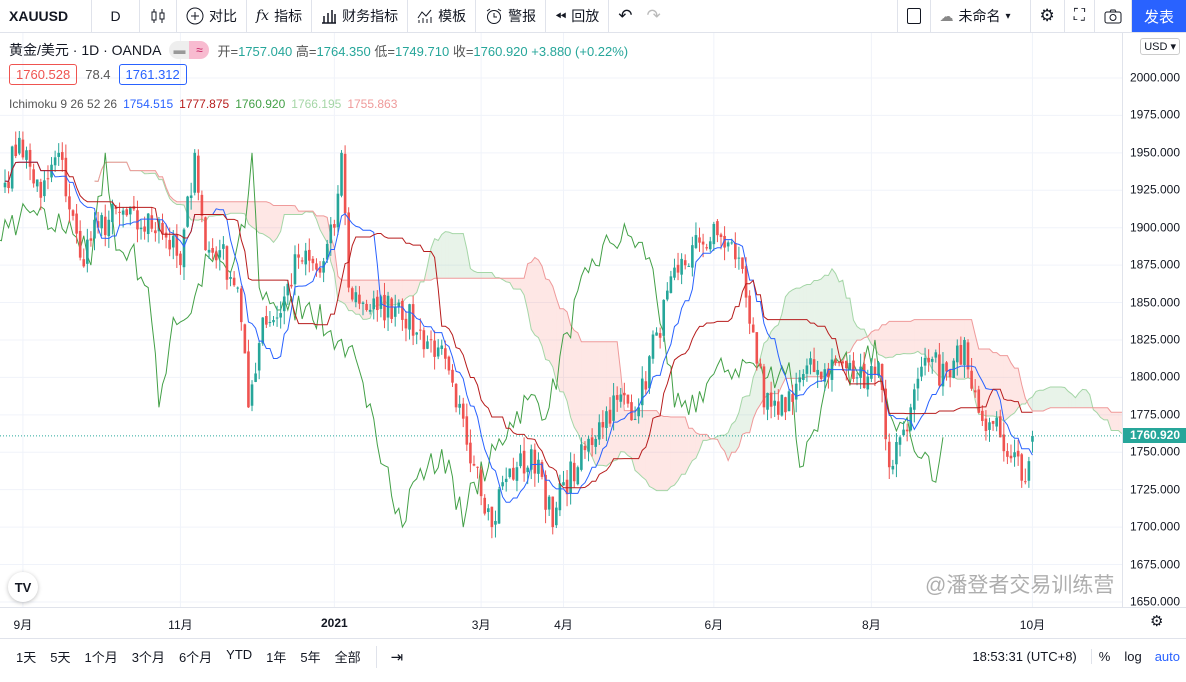 Image resolution: width=1186 pixels, height=682 pixels. I want to click on percent-toggle: %, so click(1104, 656).